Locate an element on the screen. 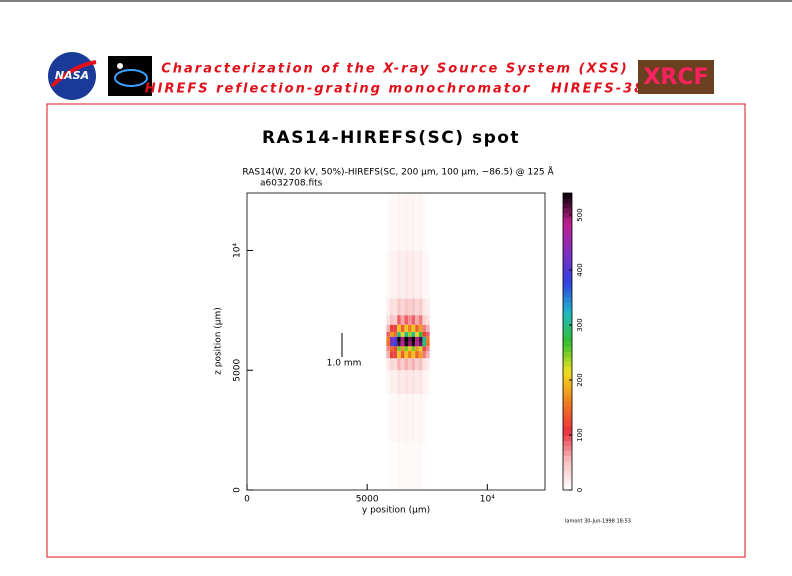  filename: a6032708.fits is located at coordinates (291, 184).